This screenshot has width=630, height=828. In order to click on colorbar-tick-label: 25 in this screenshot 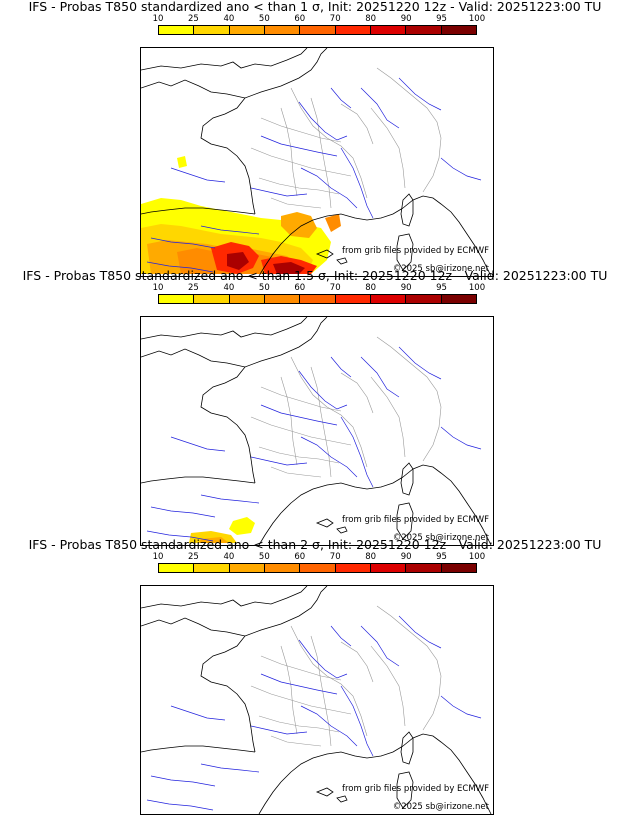, I will do `click(193, 288)`.